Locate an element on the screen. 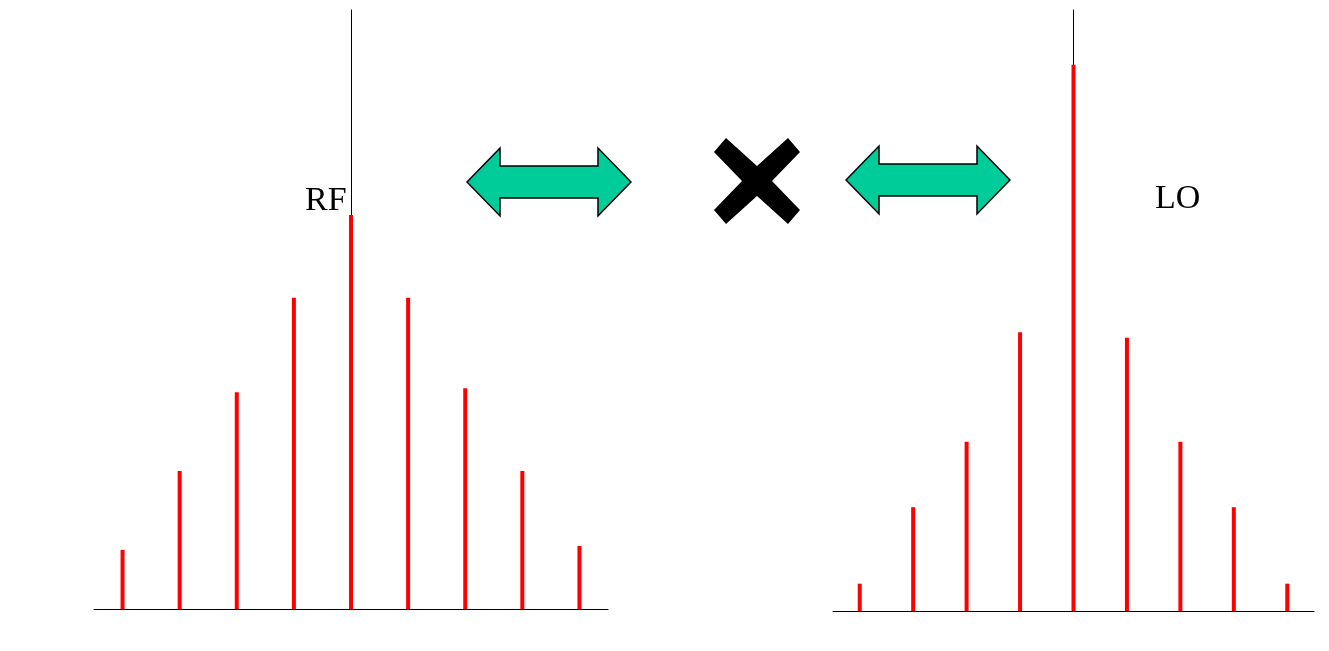  chart-title: RF is located at coordinates (326, 198).